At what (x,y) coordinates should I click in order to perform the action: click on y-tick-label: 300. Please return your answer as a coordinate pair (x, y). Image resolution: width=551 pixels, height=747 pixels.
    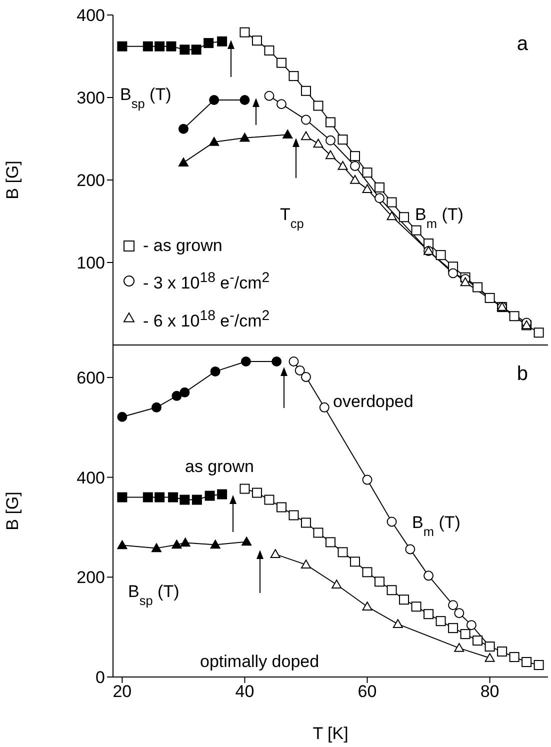
    Looking at the image, I should click on (90, 98).